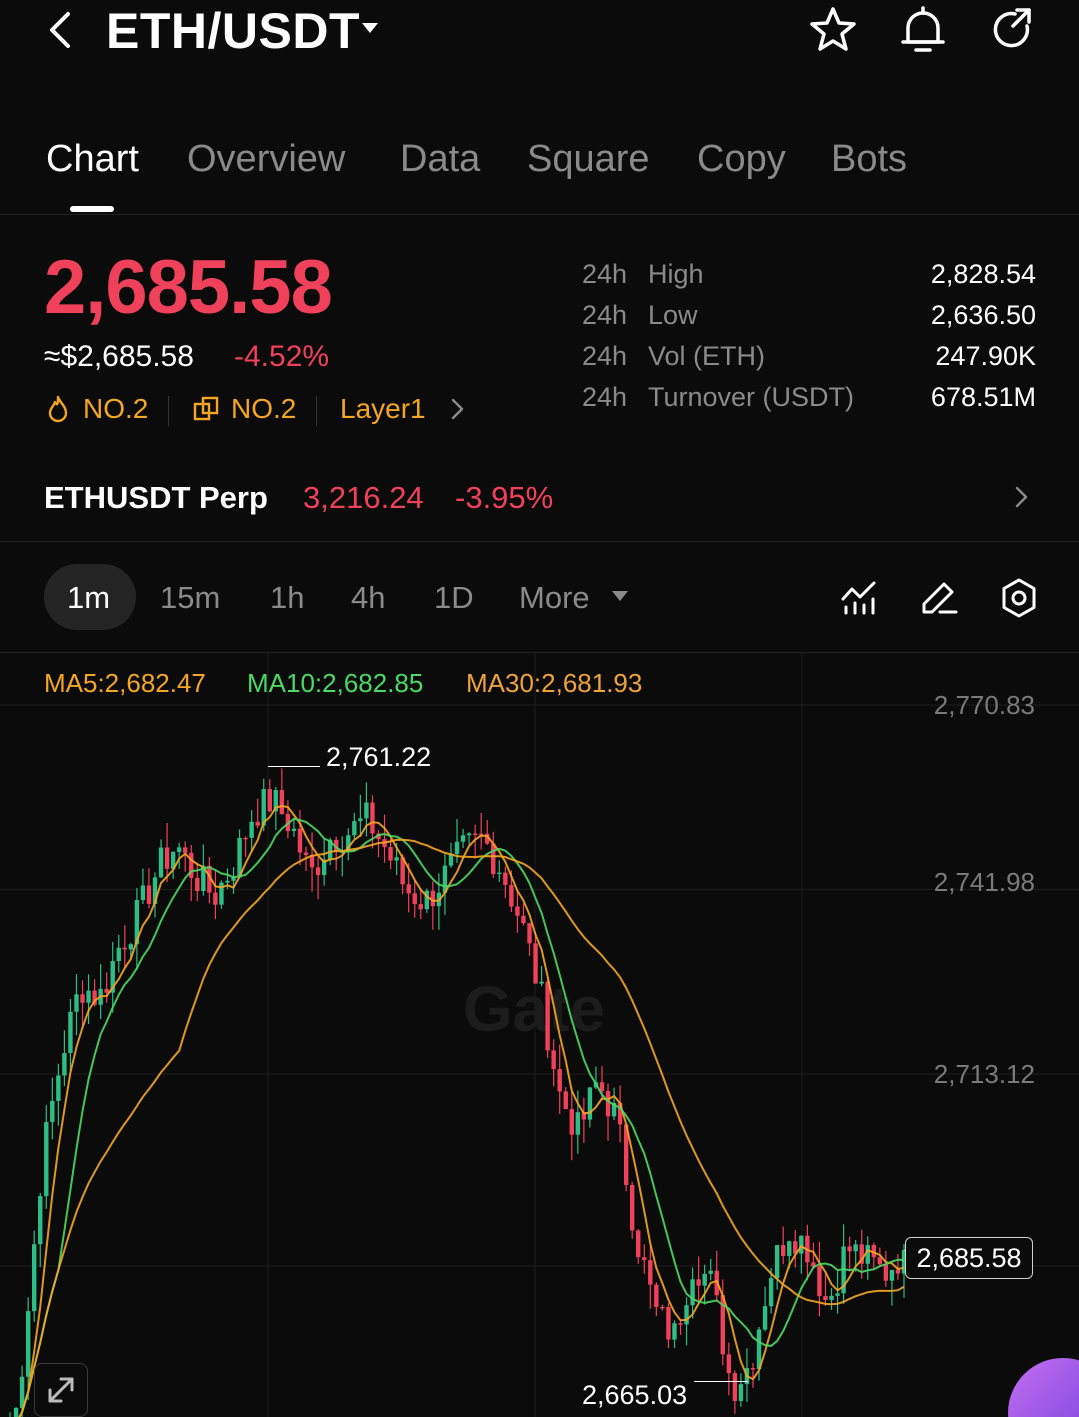  What do you see at coordinates (859, 597) in the screenshot?
I see `indicator-icon` at bounding box center [859, 597].